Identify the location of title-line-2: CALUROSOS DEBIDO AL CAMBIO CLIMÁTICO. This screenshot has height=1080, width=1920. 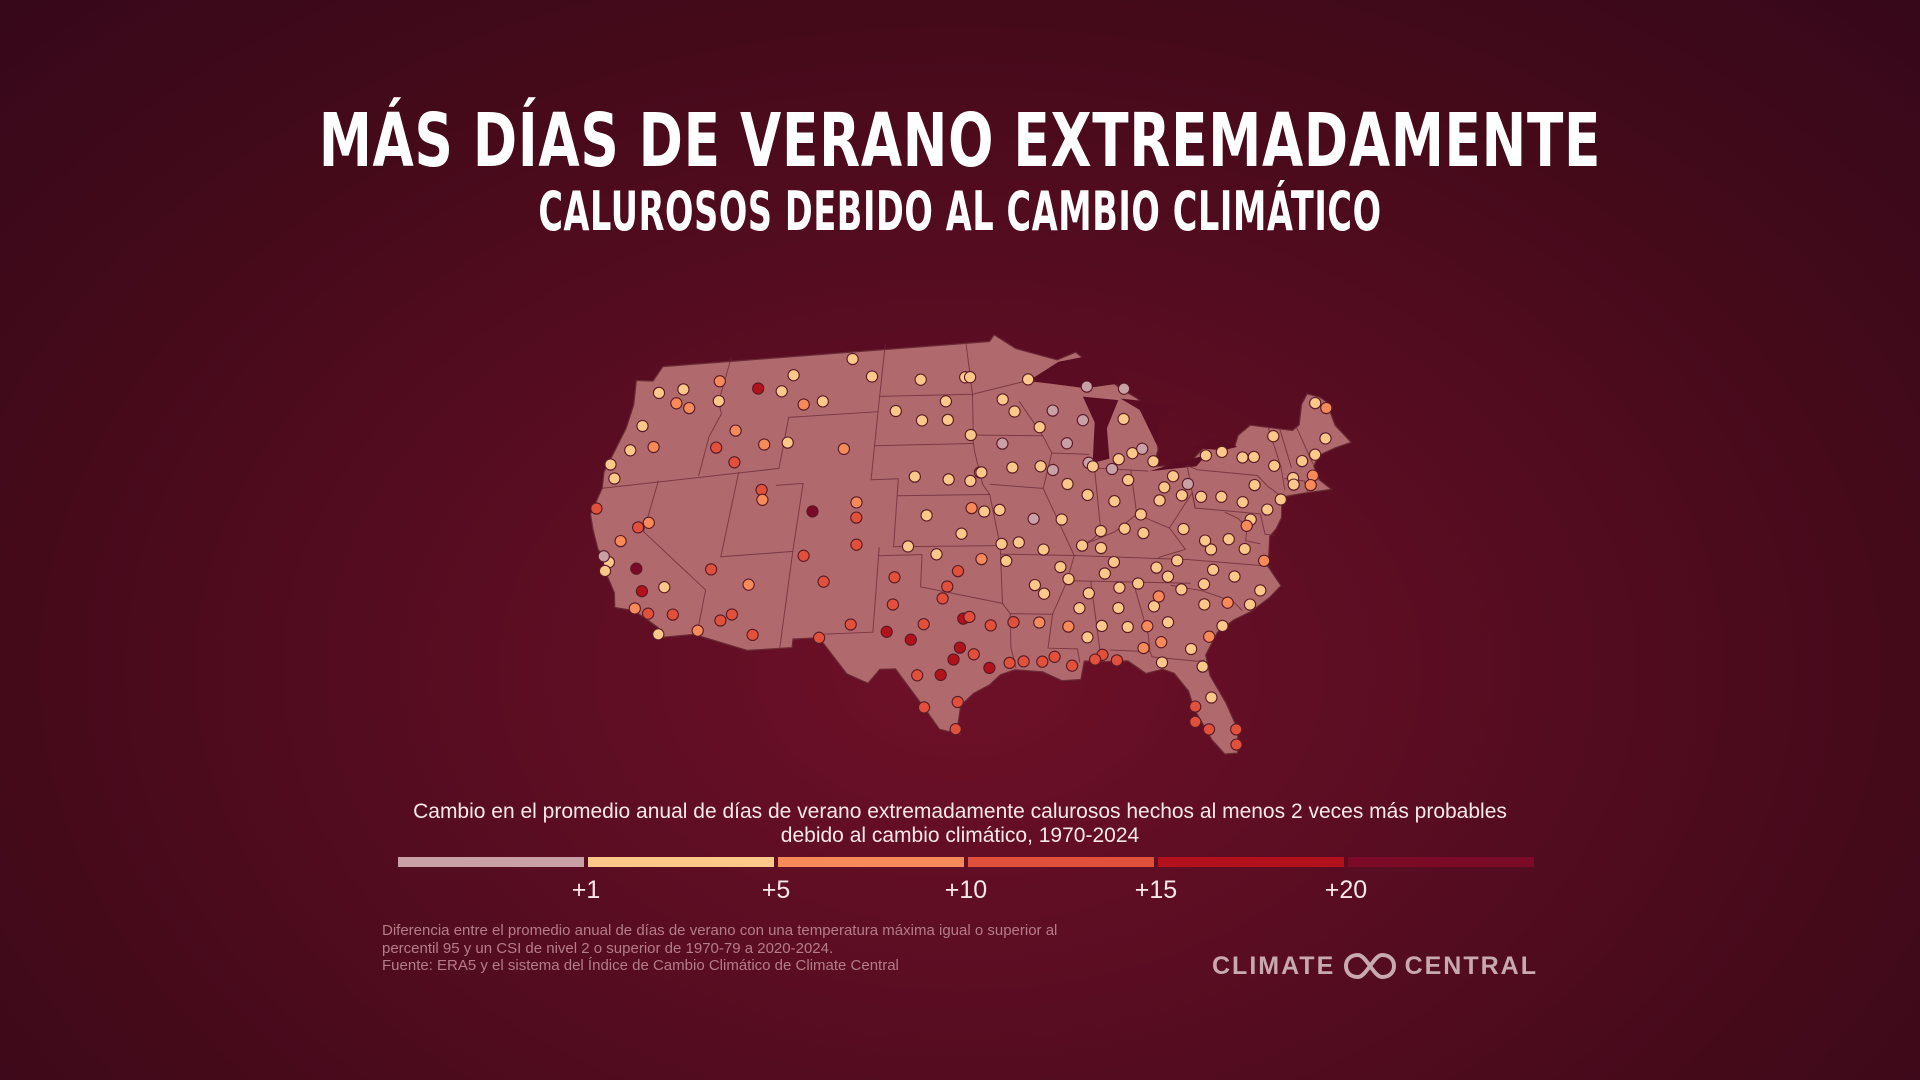
(960, 211).